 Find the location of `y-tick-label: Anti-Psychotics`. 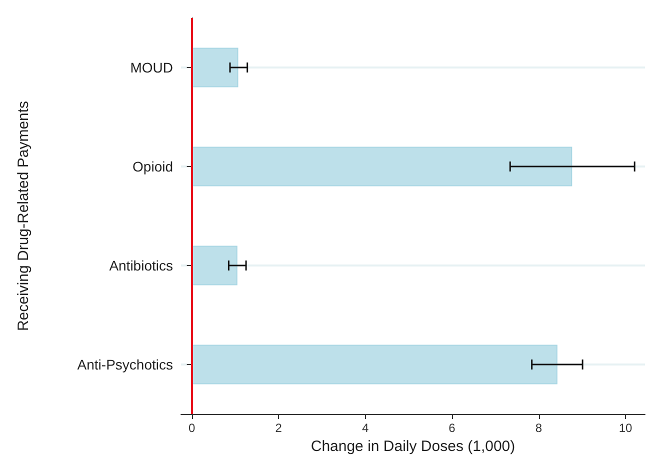

y-tick-label: Anti-Psychotics is located at coordinates (125, 364).